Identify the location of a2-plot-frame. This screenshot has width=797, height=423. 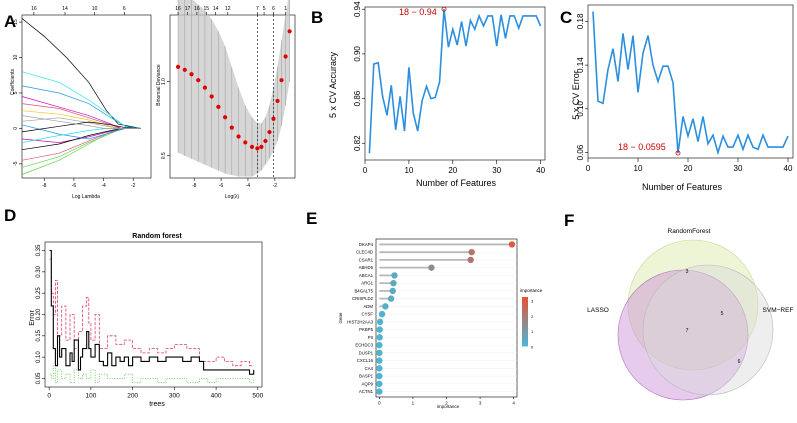
(232, 96).